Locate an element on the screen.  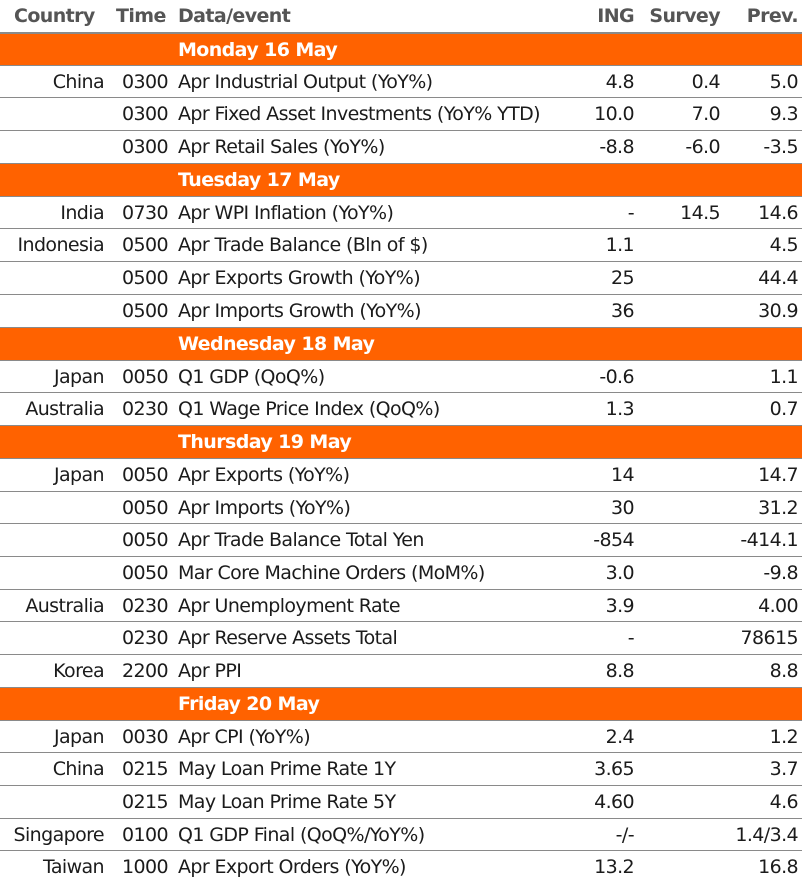
table-row: China 0215 May Loan Prime Rate 1Y 3.65 3.7 is located at coordinates (401, 770).